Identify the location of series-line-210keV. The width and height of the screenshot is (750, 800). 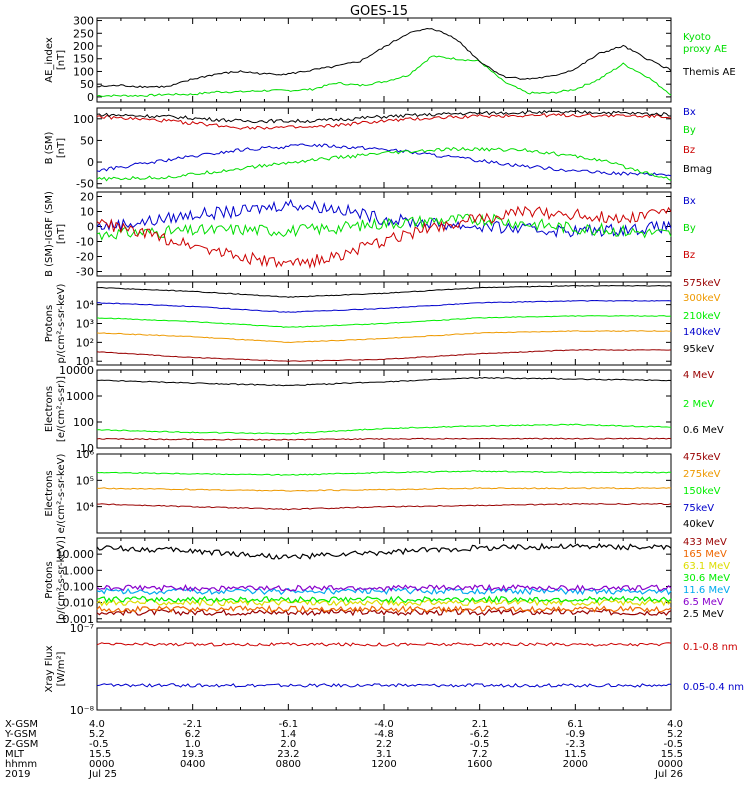
(384, 321).